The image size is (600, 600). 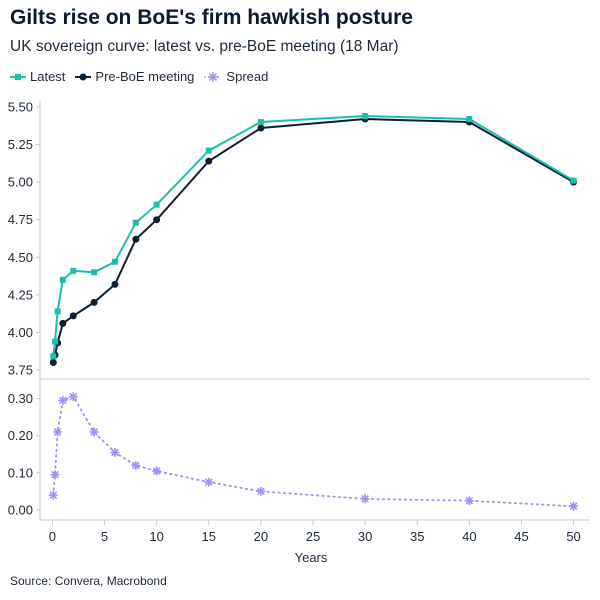 What do you see at coordinates (20, 219) in the screenshot?
I see `top-y-tick-label: 4.75` at bounding box center [20, 219].